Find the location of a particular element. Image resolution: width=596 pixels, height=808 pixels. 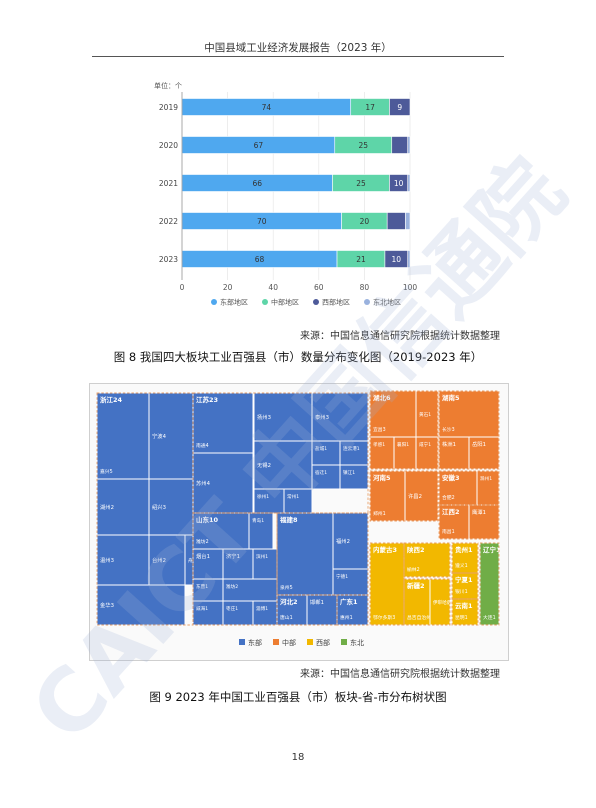

data-label: 20 is located at coordinates (365, 221).